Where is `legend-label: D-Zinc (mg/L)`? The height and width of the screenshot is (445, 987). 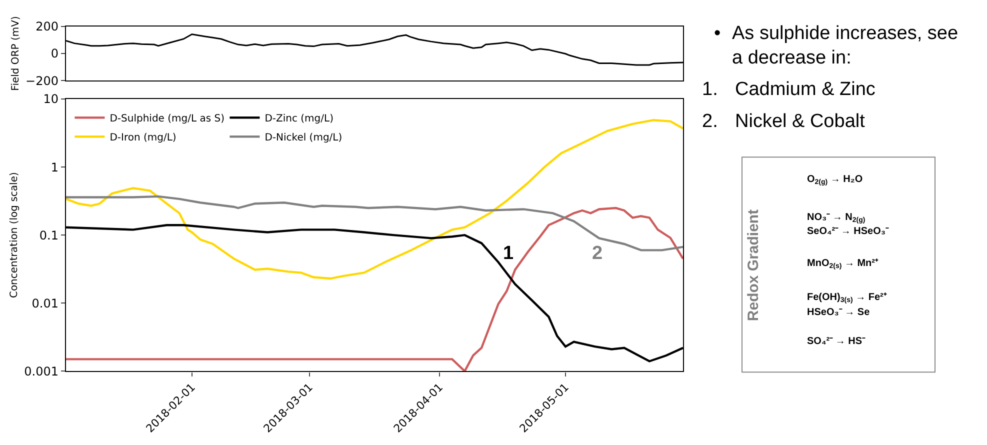
legend-label: D-Zinc (mg/L) is located at coordinates (299, 118).